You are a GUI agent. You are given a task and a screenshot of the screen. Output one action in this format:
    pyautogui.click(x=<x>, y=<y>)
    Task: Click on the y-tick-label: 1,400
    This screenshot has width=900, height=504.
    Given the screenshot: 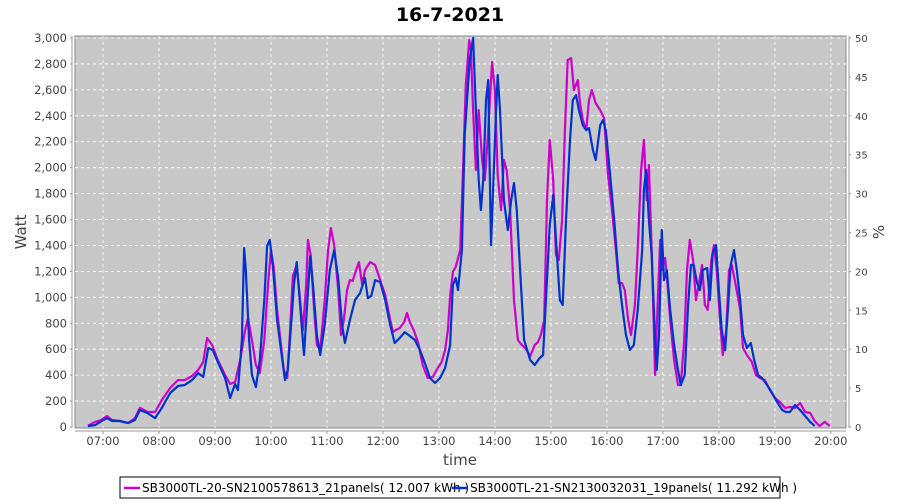 What is the action you would take?
    pyautogui.click(x=50, y=245)
    